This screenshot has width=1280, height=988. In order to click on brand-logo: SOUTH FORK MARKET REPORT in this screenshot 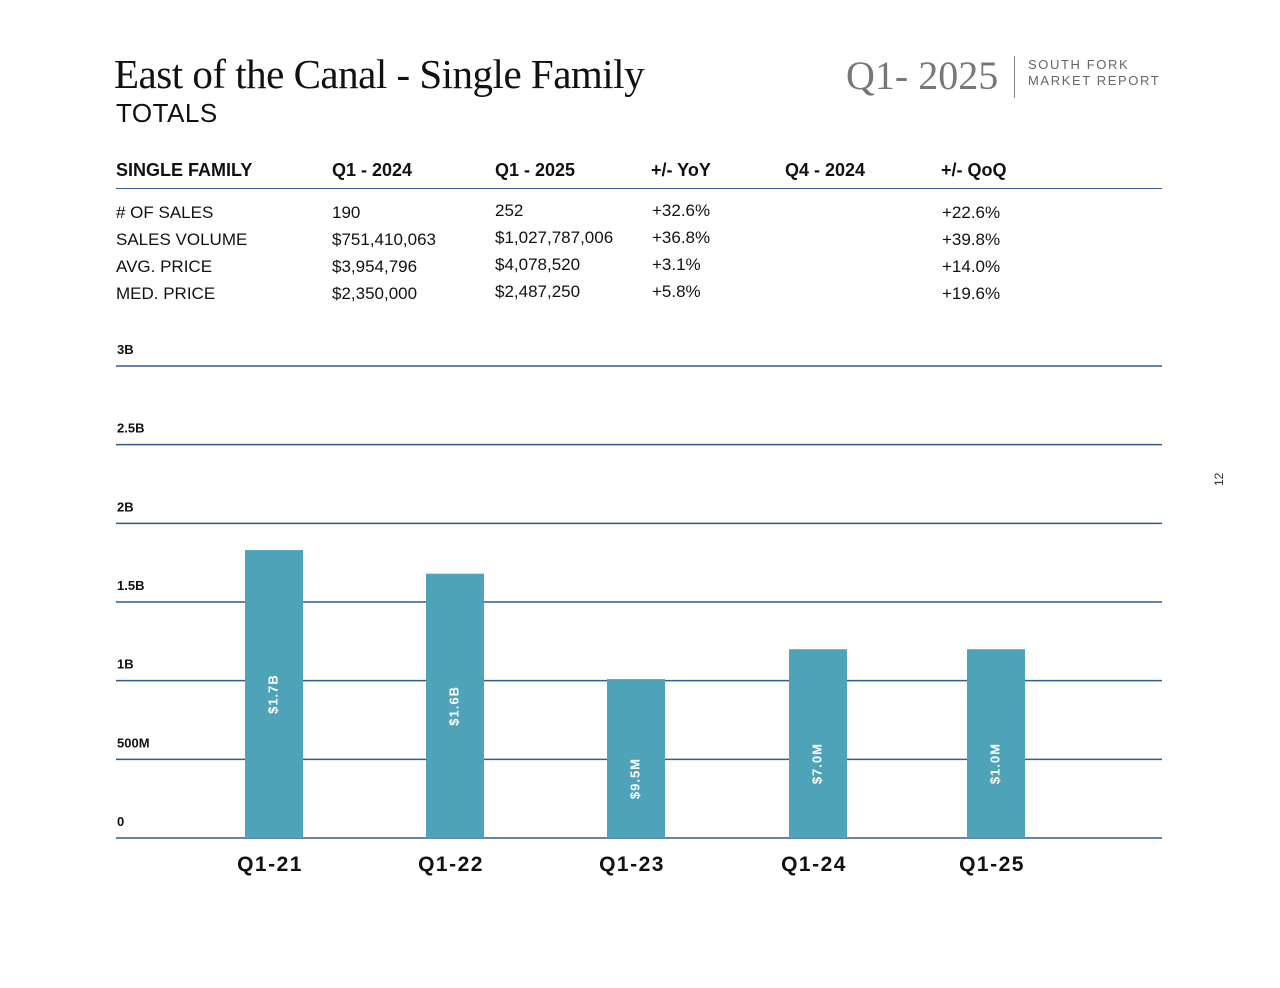, I will do `click(1094, 73)`.